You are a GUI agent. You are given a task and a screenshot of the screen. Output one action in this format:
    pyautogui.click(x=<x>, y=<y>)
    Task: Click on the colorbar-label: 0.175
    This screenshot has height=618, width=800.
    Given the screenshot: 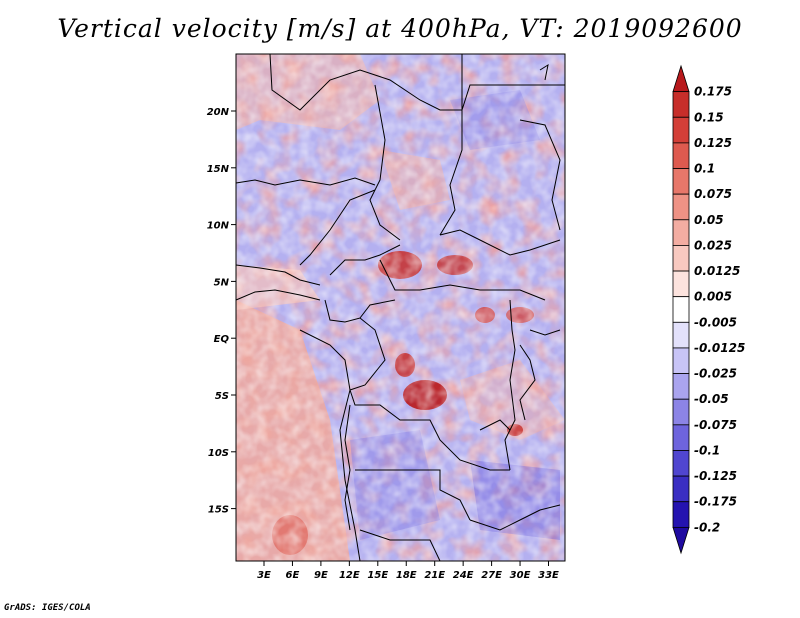 What is the action you would take?
    pyautogui.click(x=713, y=92)
    